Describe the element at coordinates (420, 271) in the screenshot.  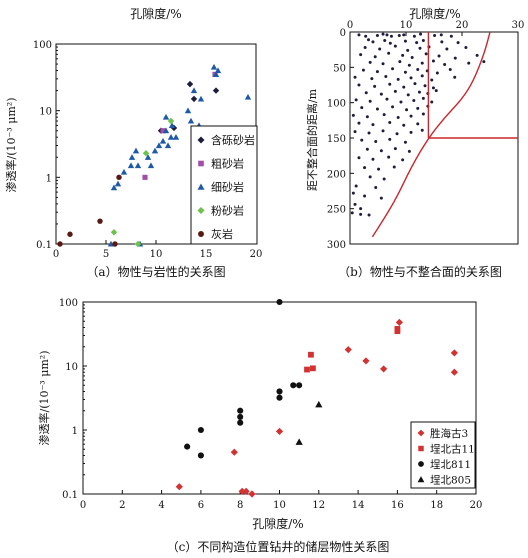
I see `panel-b-caption: （b）物性与不整合面的关系图` at that location.